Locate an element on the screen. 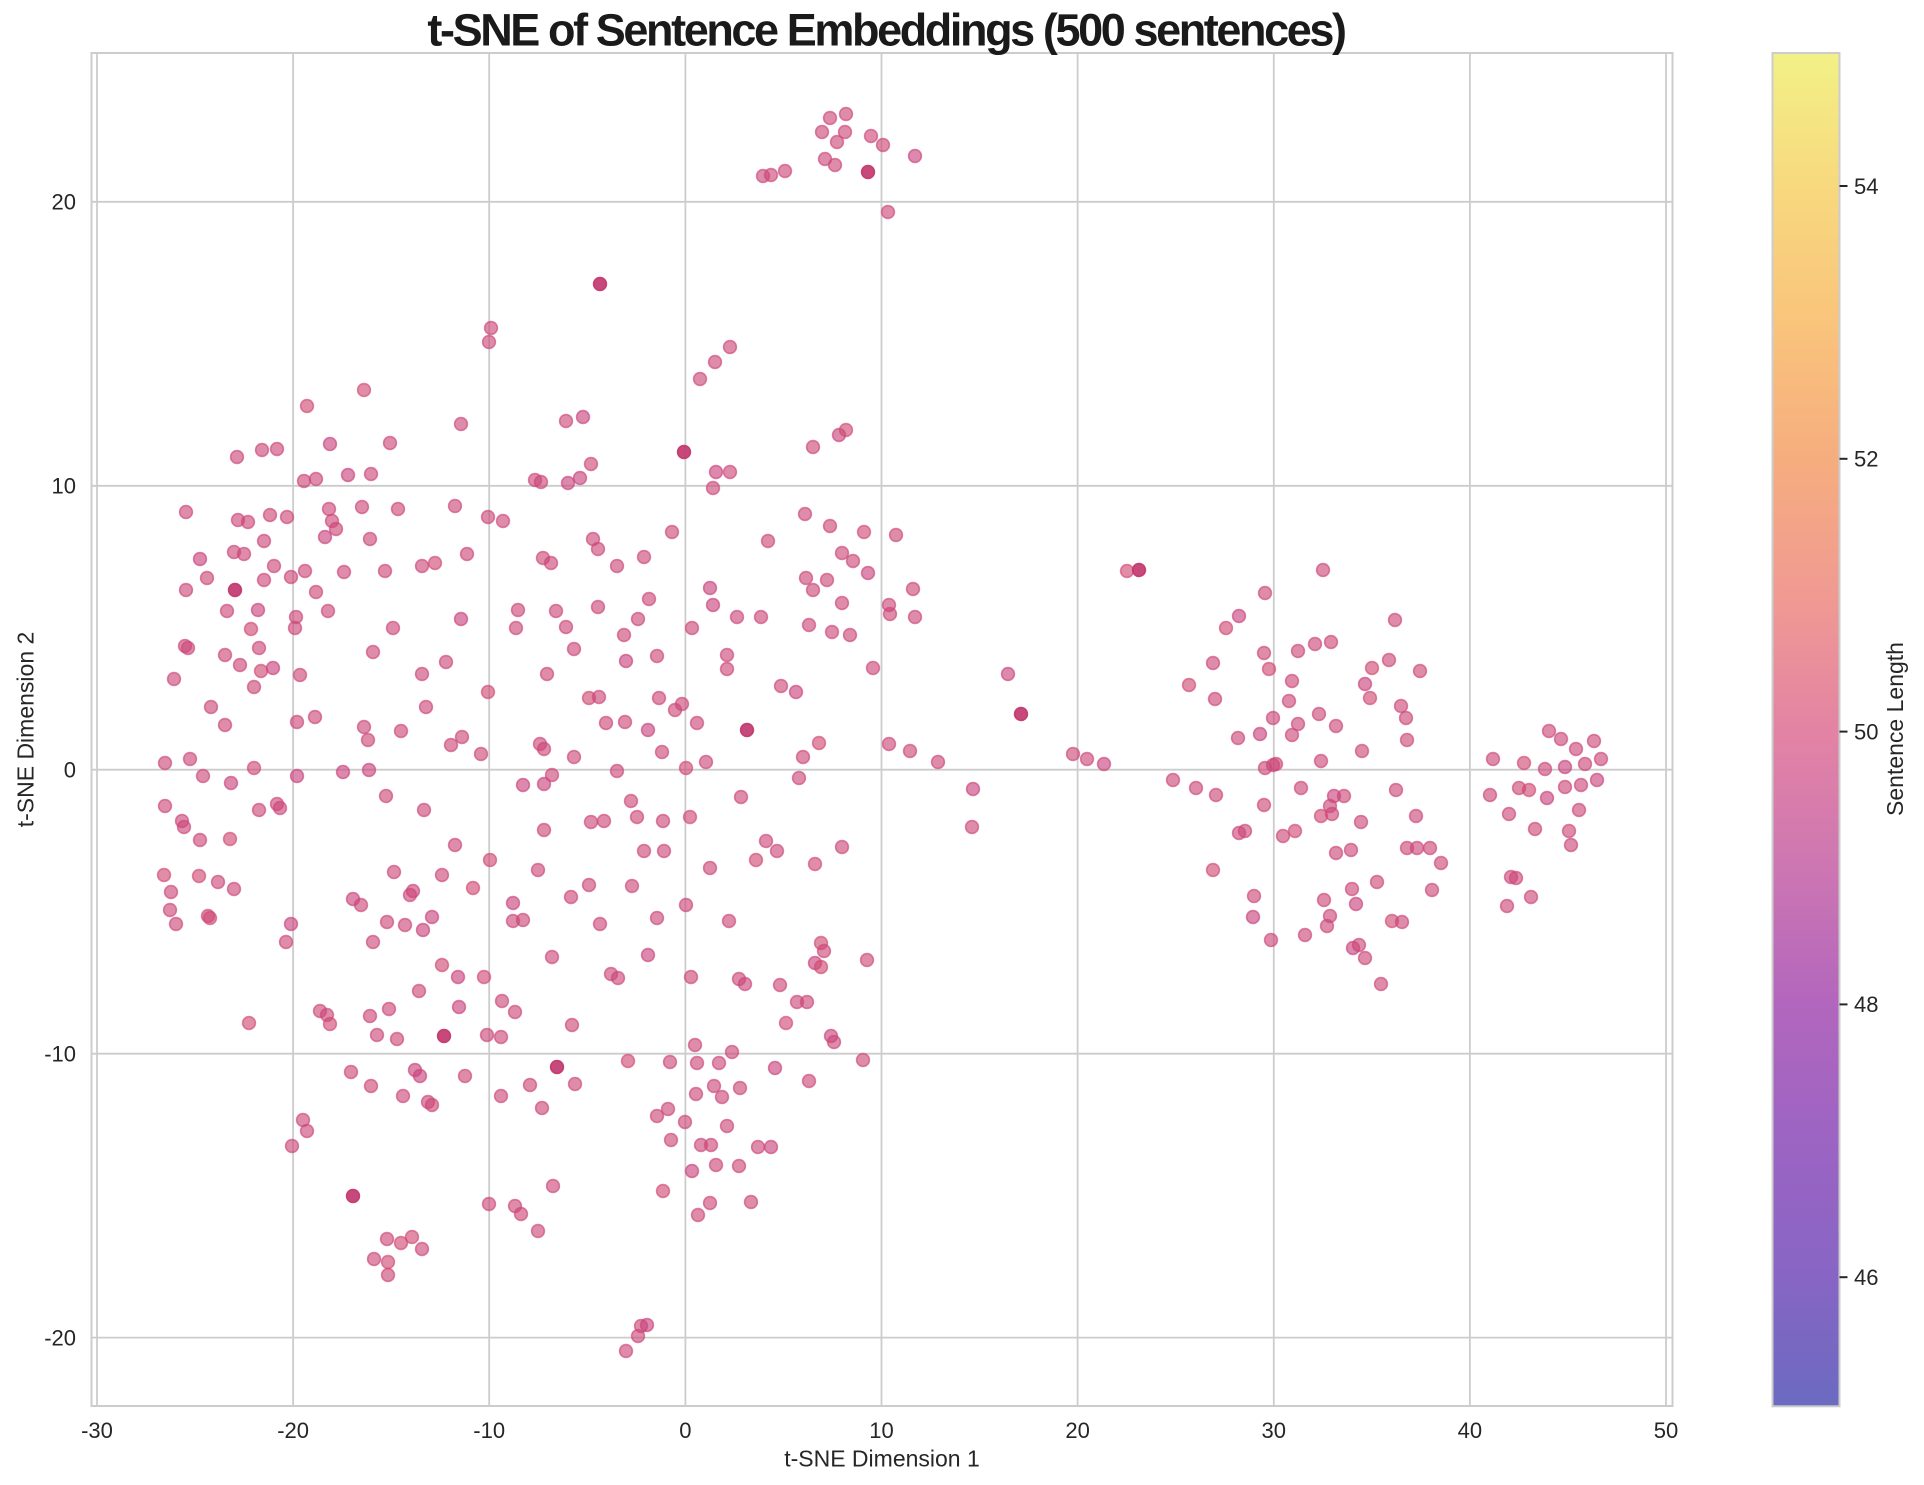  svg-text: t-SNE Dimension 2 is located at coordinates (26, 730).